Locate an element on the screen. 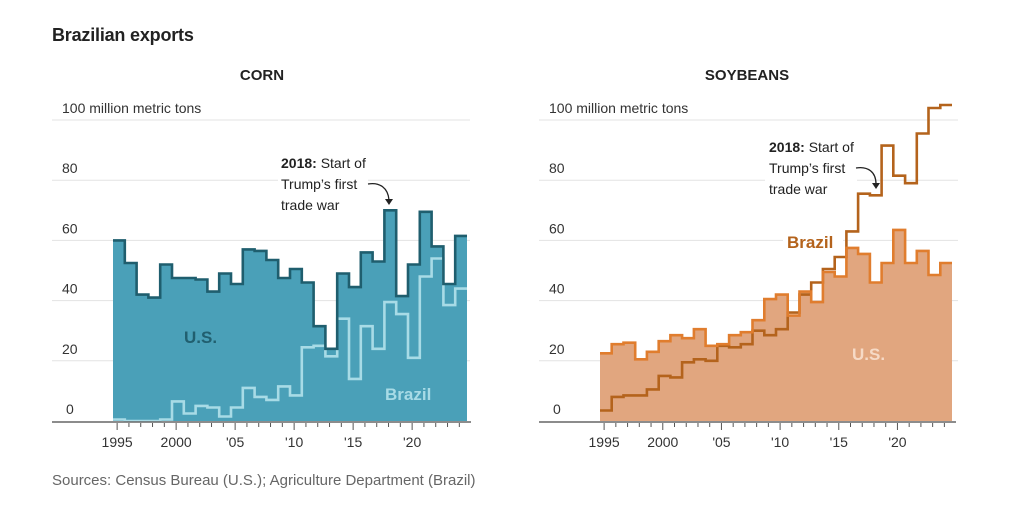  soybeans-y-tick-label: 0 is located at coordinates (557, 409).